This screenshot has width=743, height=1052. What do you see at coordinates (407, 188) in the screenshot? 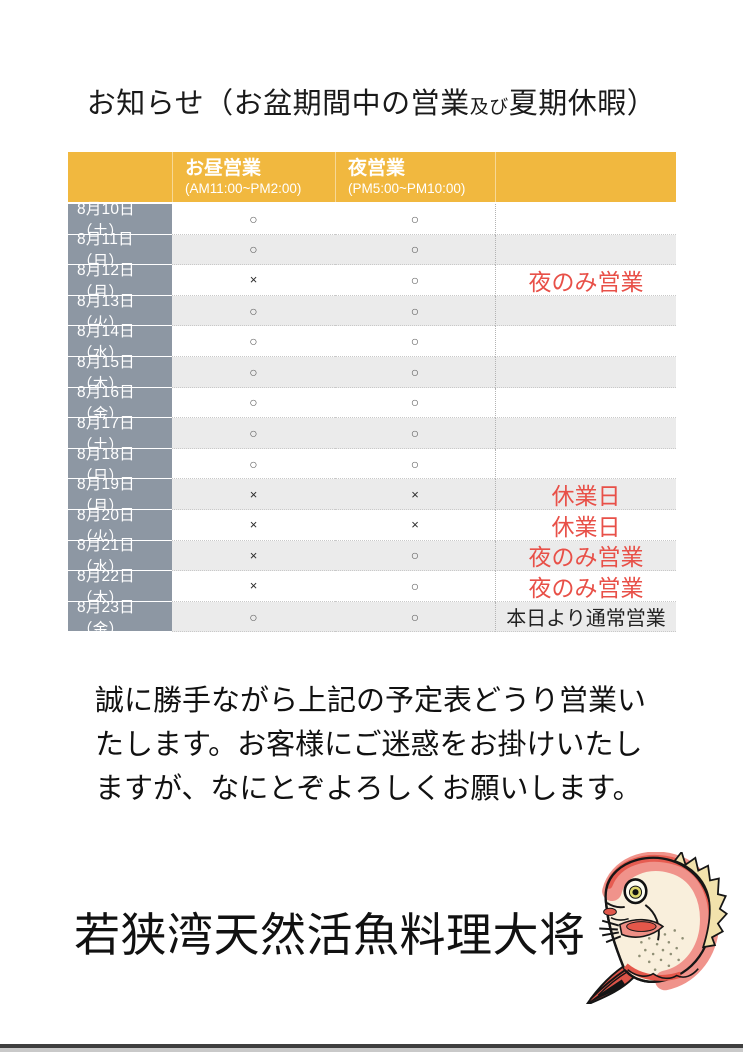
I see `dinner-header-hours: (PM5:00~PM10:00)` at bounding box center [407, 188].